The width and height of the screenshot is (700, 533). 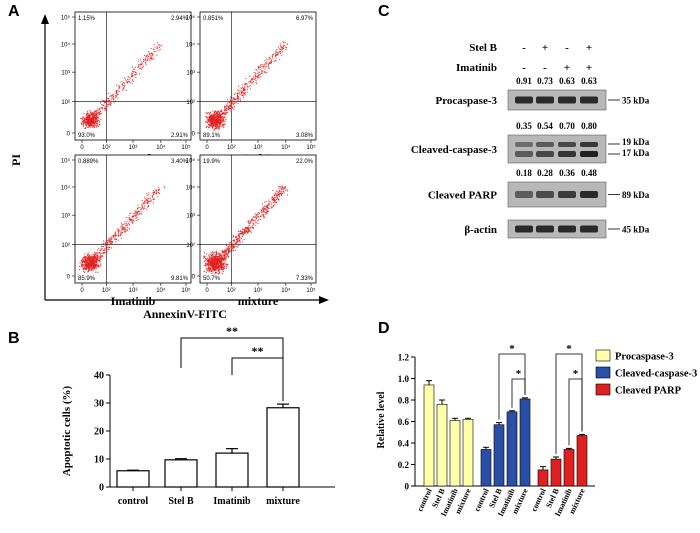 What do you see at coordinates (512, 386) in the screenshot?
I see `significance-bracket` at bounding box center [512, 386].